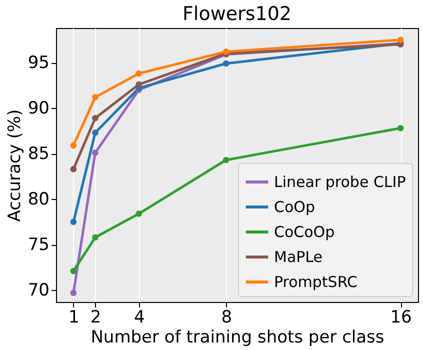 This screenshot has width=423, height=350. I want to click on y-tick-label: 95, so click(39, 63).